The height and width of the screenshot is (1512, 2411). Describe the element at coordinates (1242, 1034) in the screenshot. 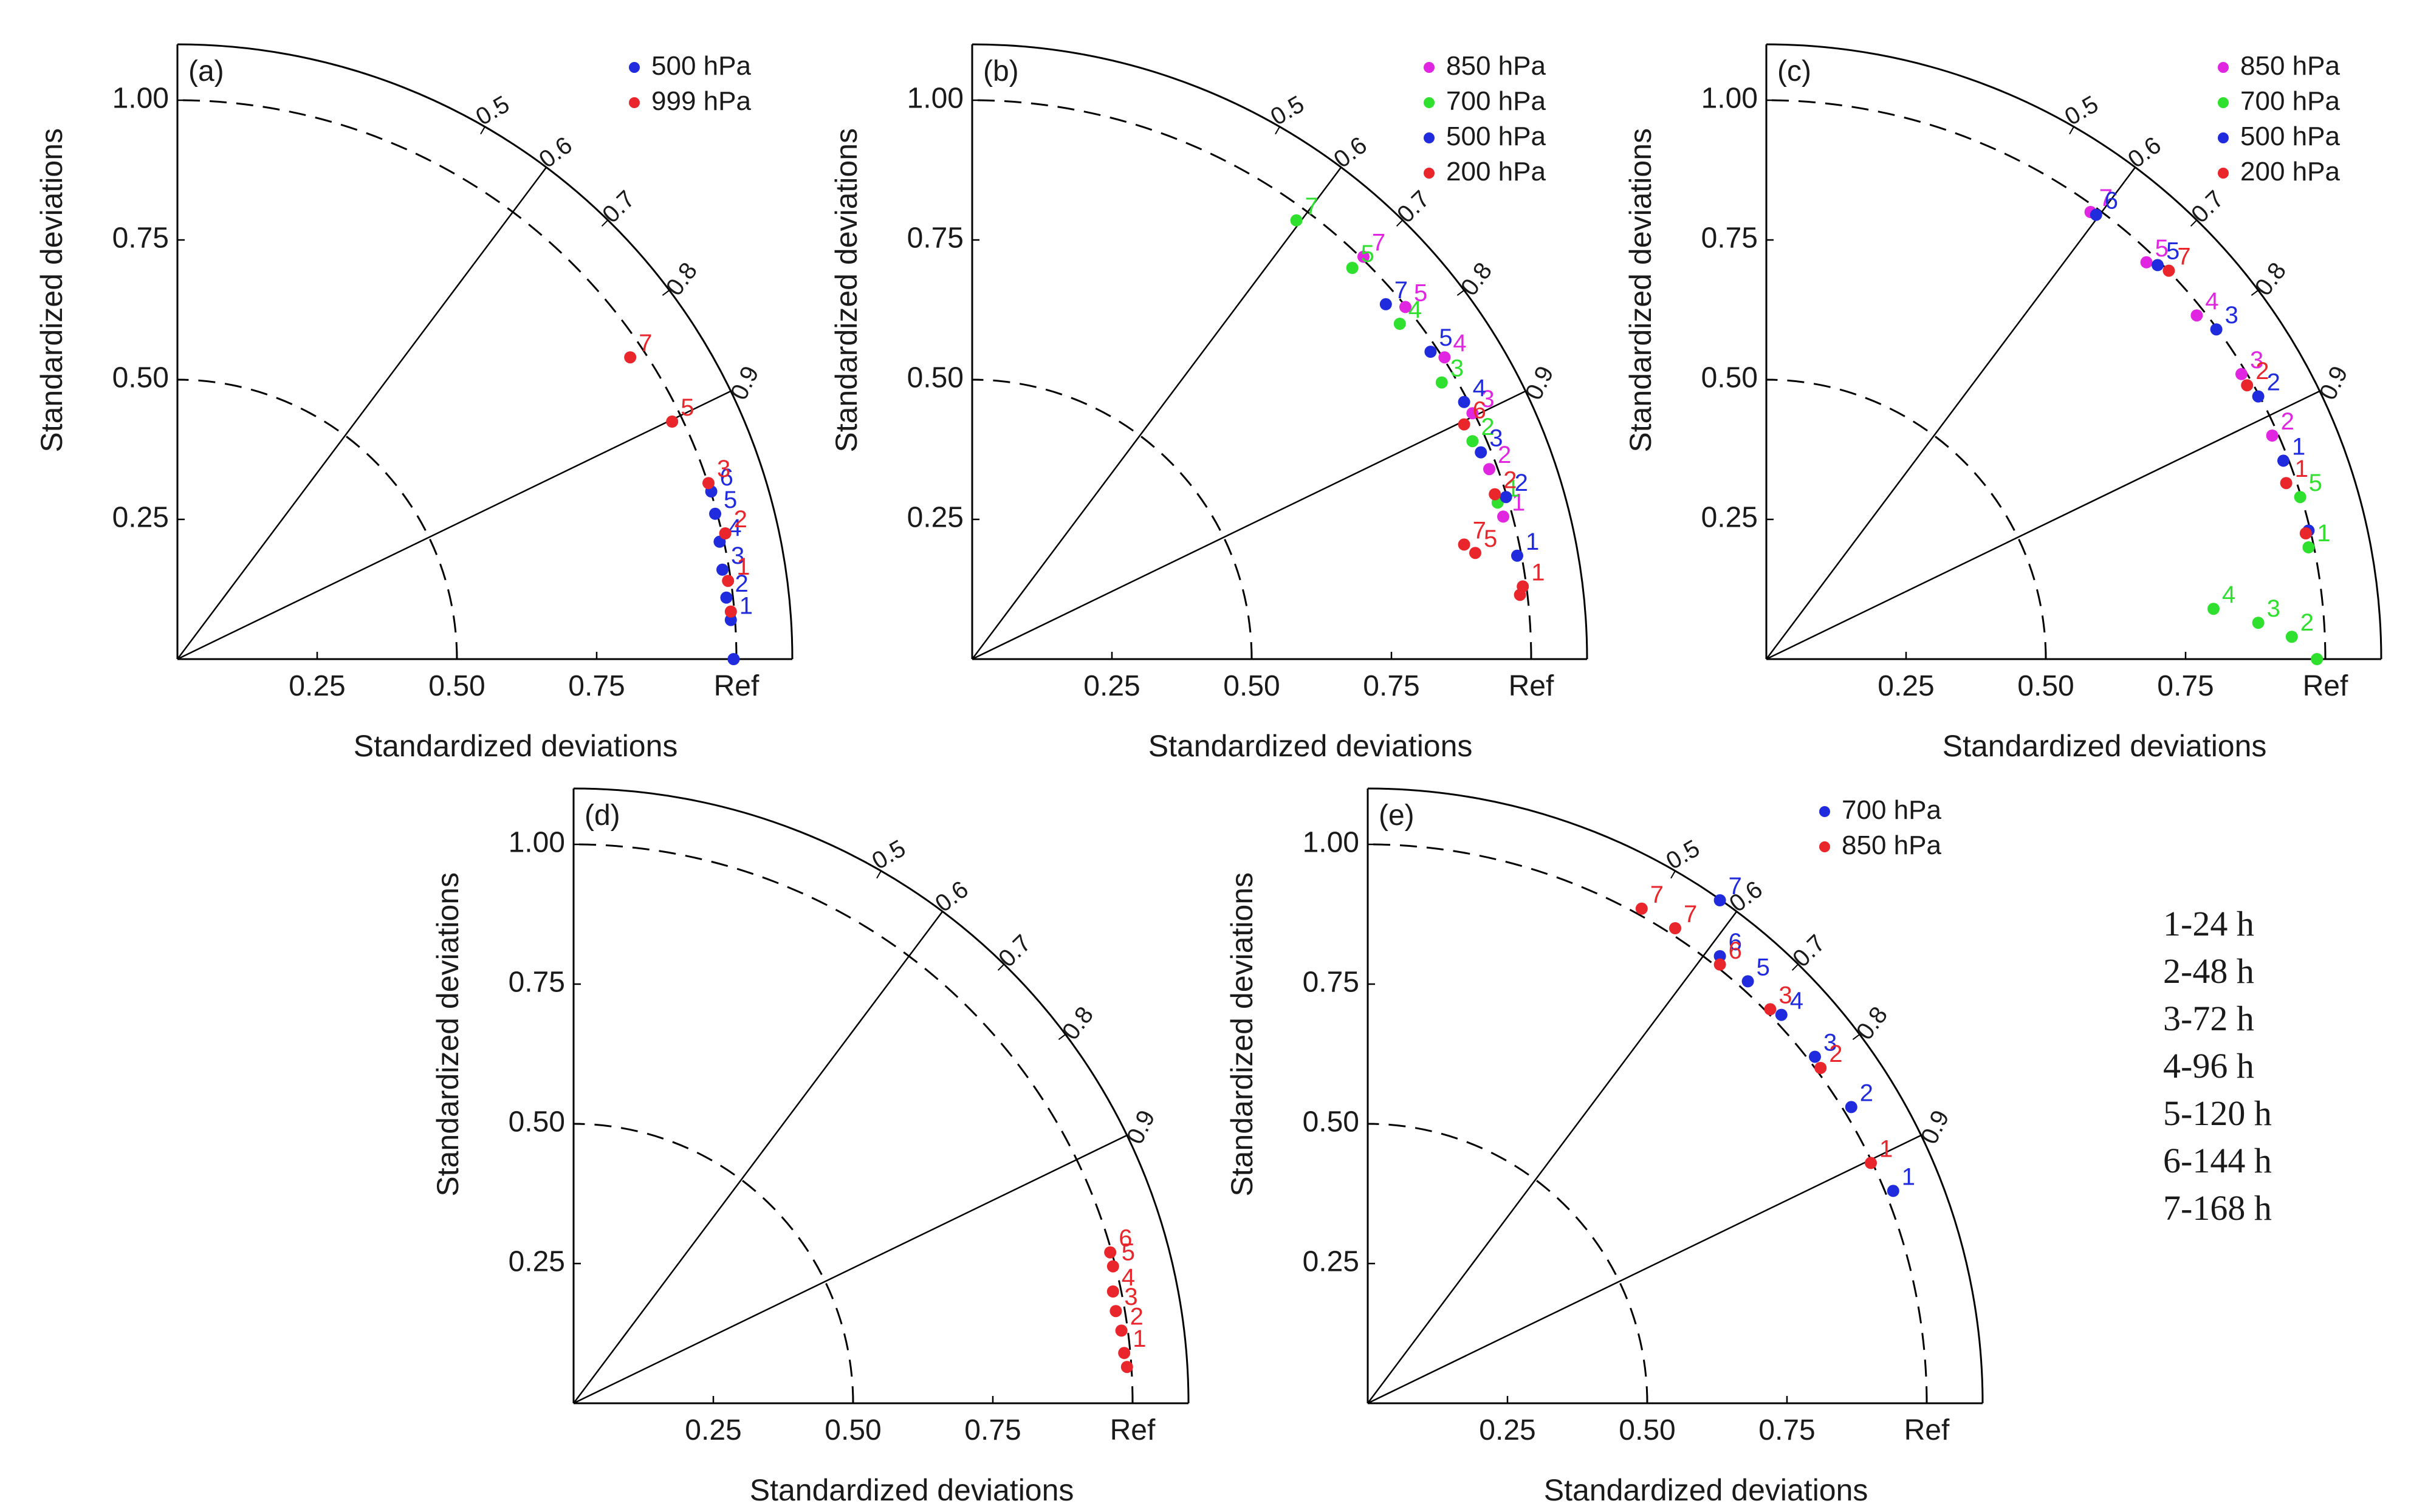

I see `y-axis-title: Standardized deviations` at that location.